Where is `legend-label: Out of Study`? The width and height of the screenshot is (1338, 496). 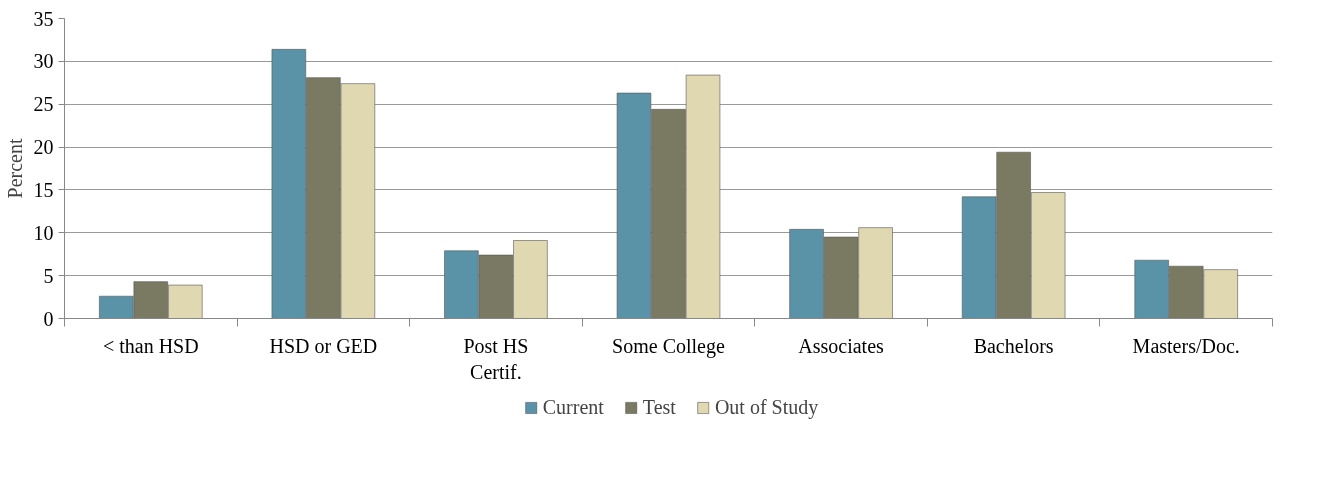
legend-label: Out of Study is located at coordinates (766, 407).